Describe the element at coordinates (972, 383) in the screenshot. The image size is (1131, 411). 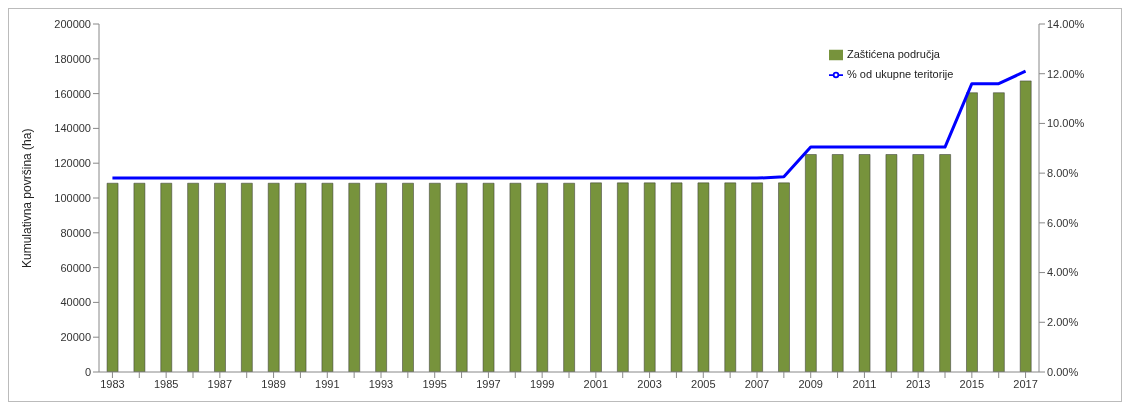
I see `x-tick-label: 2015` at that location.